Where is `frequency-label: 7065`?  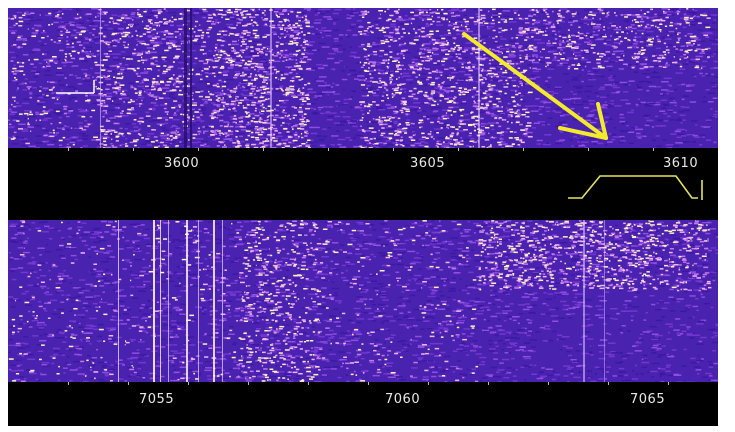
frequency-label: 7065 is located at coordinates (648, 399).